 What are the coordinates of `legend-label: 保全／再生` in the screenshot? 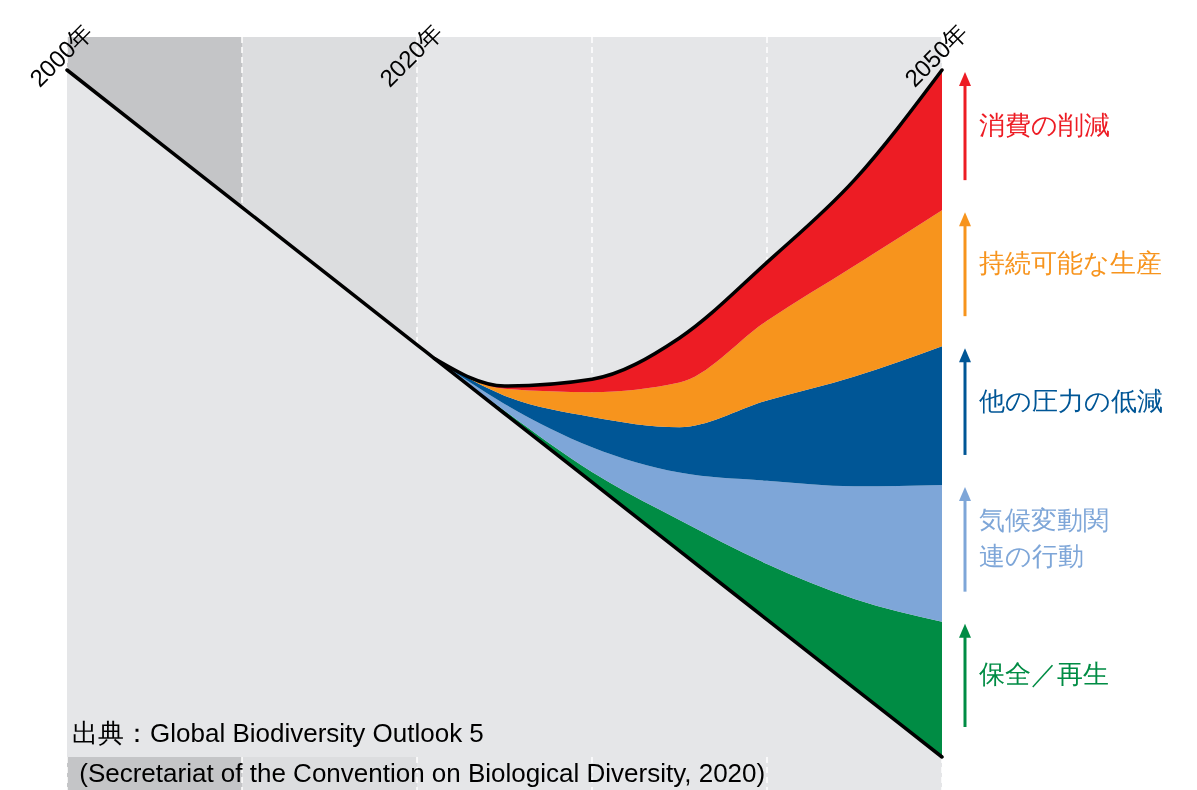 It's located at (1044, 674).